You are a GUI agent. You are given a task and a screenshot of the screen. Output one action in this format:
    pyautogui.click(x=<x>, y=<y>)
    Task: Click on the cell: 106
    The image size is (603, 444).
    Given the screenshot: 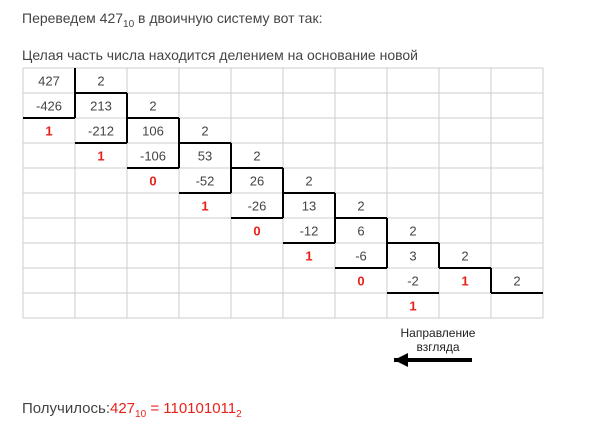 What is the action you would take?
    pyautogui.click(x=153, y=131)
    